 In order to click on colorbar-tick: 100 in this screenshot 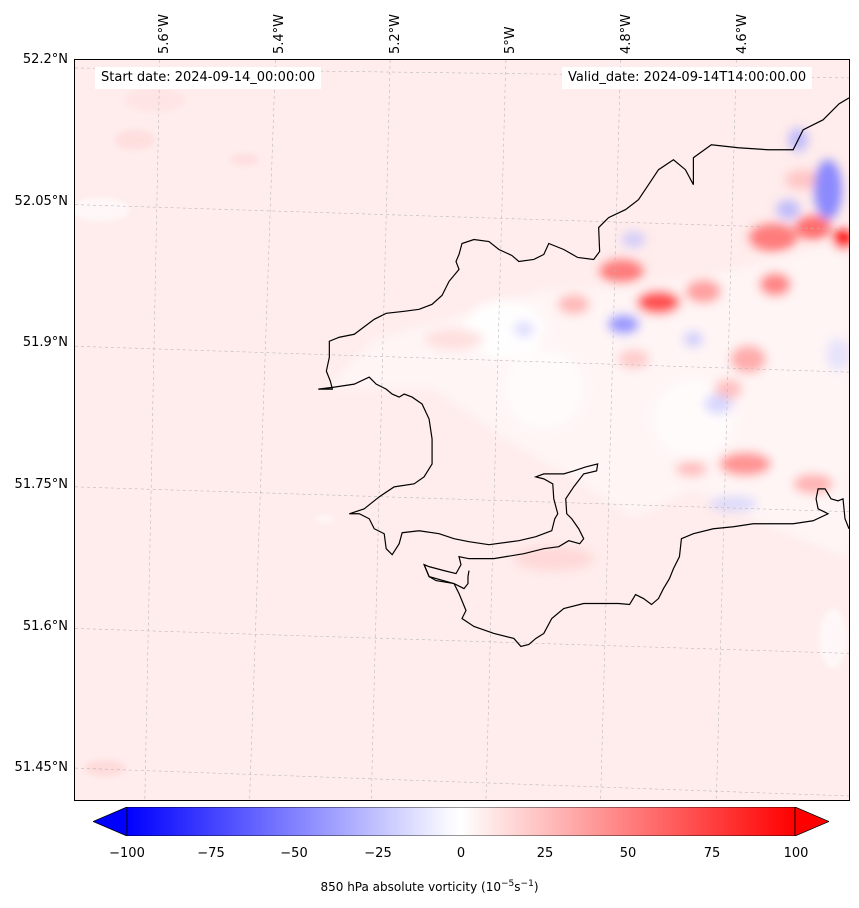, I will do `click(796, 853)`.